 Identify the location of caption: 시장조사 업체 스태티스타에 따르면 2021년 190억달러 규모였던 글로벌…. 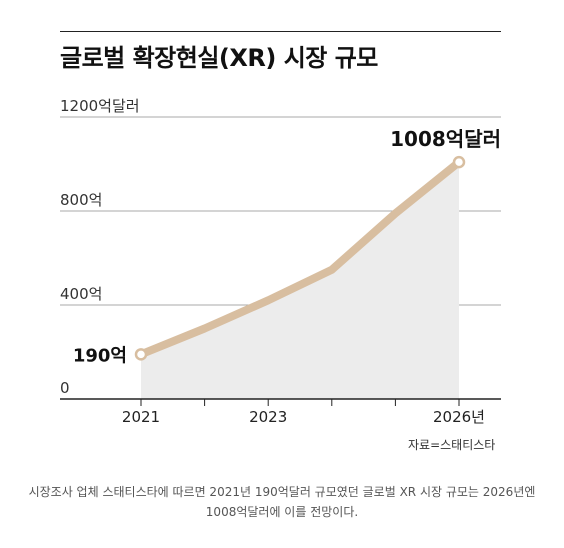
(282, 502).